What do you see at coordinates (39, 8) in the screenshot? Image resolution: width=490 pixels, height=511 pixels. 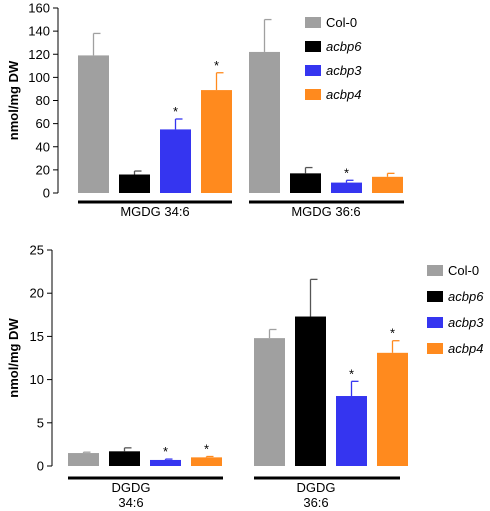 I see `y-tick-label: 160` at bounding box center [39, 8].